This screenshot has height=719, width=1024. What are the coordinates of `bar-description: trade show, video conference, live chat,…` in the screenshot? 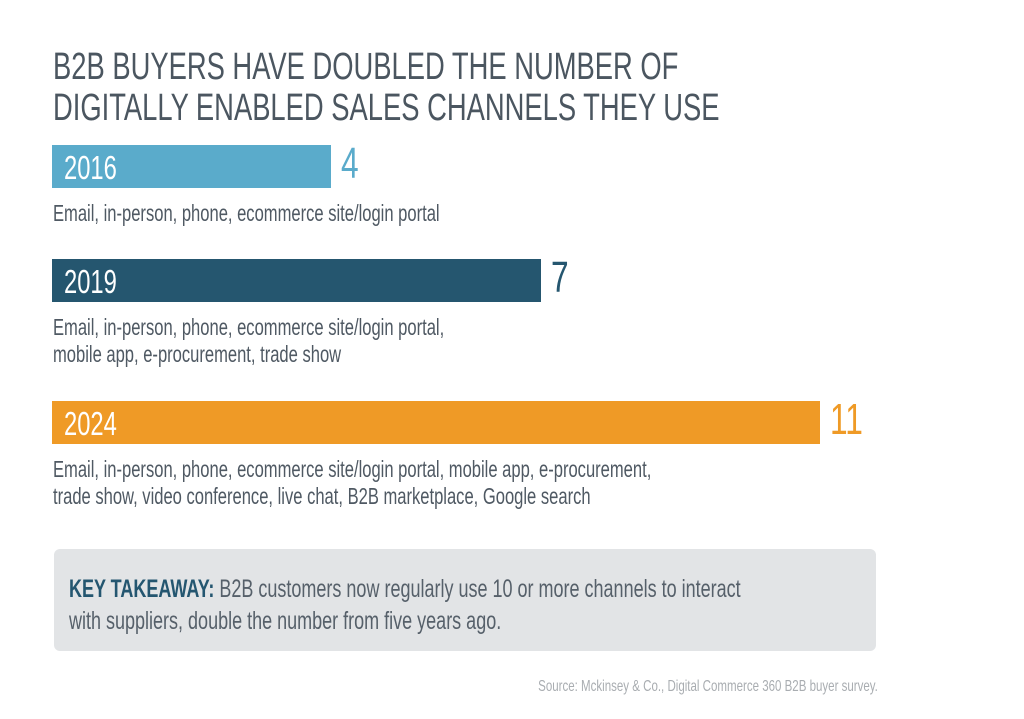 It's located at (322, 496).